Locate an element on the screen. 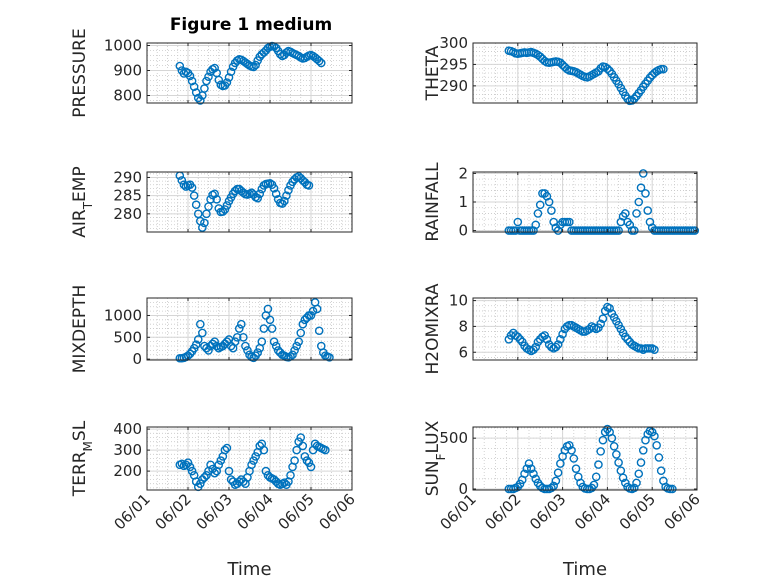 Image resolution: width=778 pixels, height=583 pixels. y-axis-label: RAINFALL is located at coordinates (433, 202).